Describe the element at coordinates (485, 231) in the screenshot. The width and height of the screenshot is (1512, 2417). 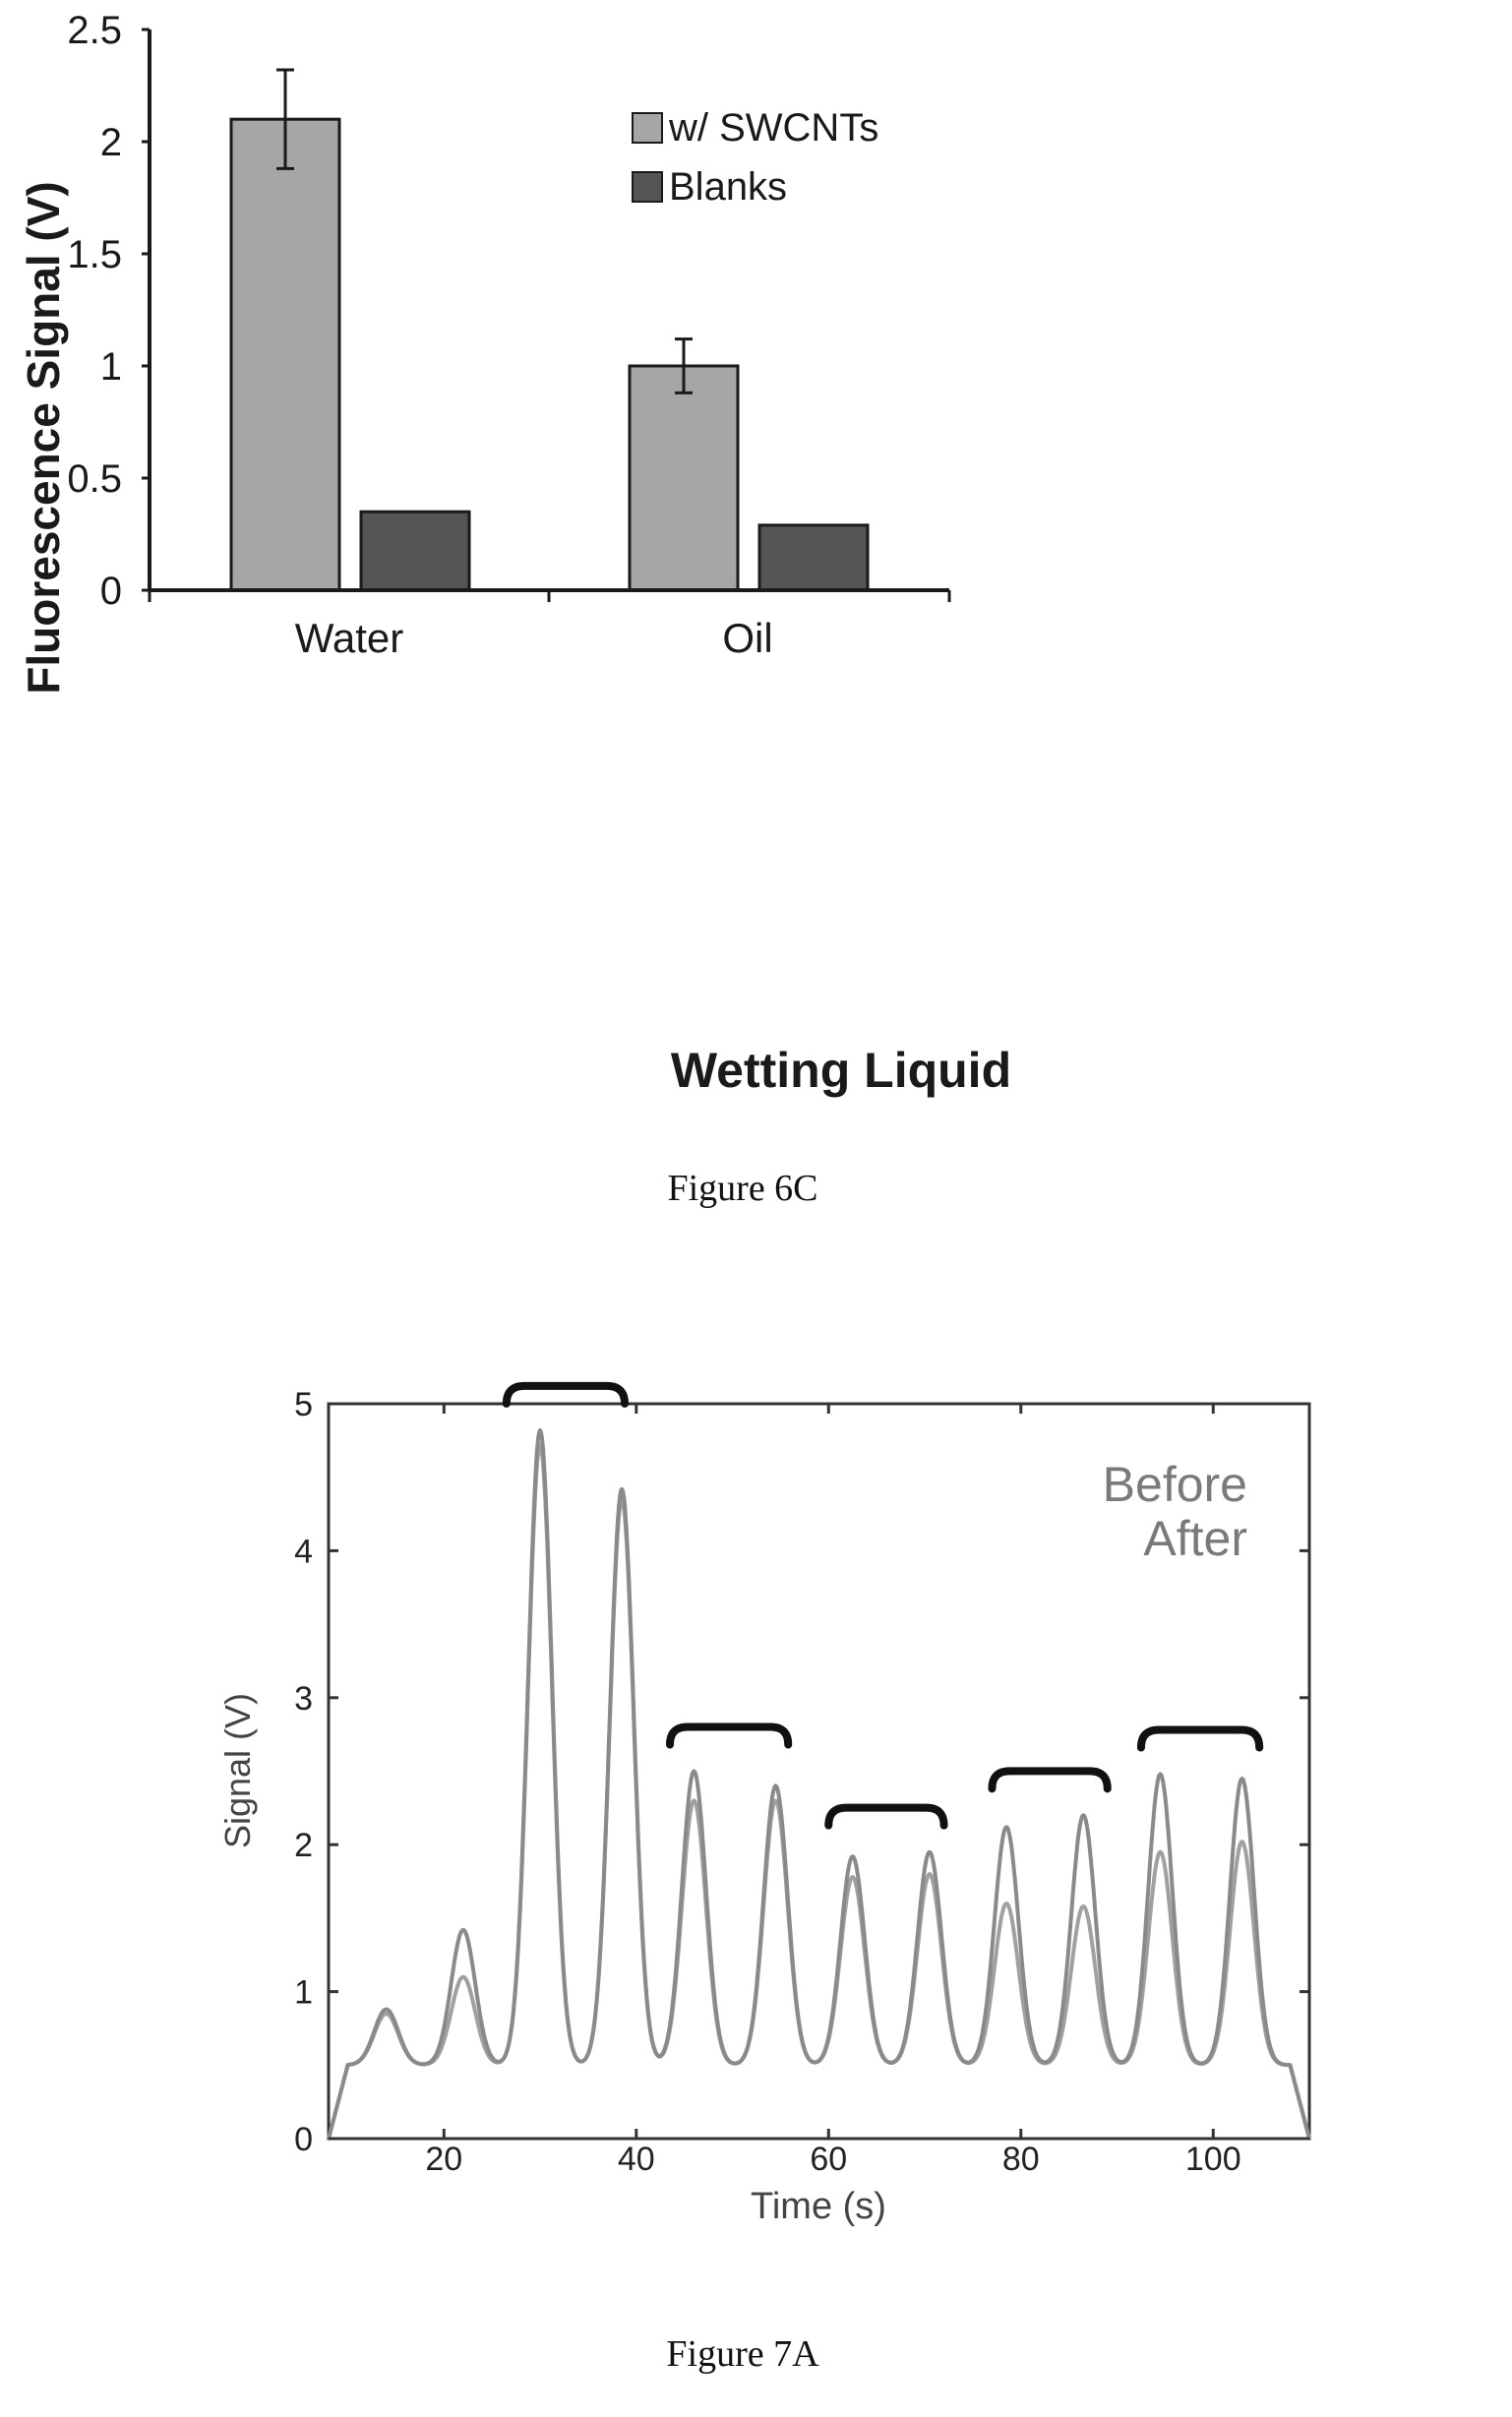
I see `error-bar-group` at that location.